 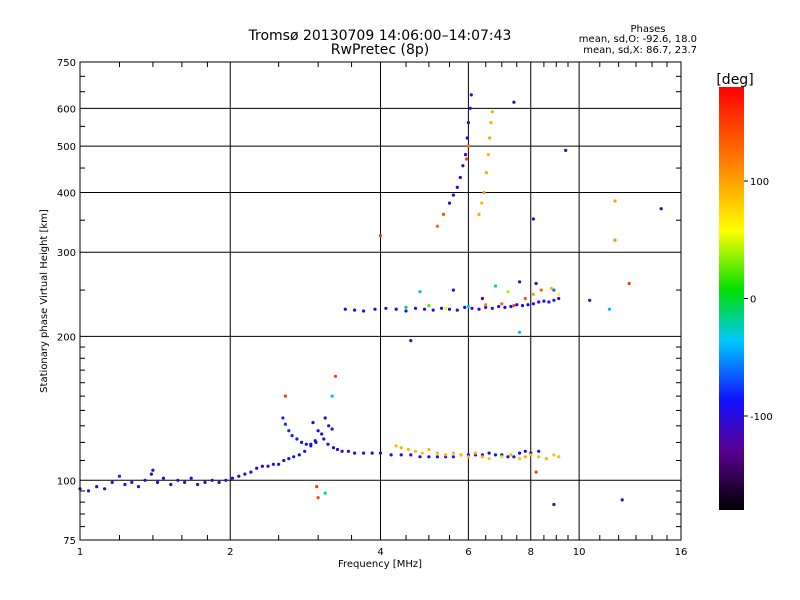 I want to click on colorbar-tick-label: -100, so click(x=761, y=417).